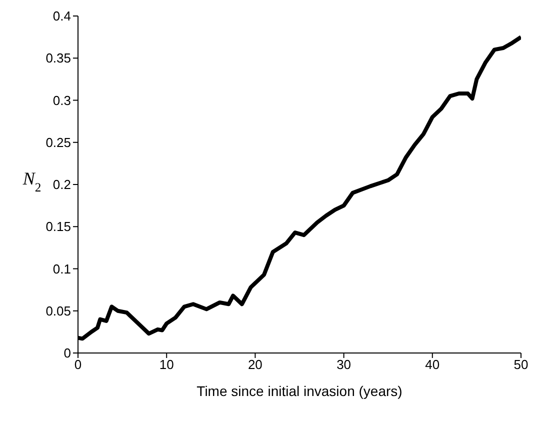 The width and height of the screenshot is (537, 423). Describe the element at coordinates (58, 142) in the screenshot. I see `y-tick-label: 0.25` at that location.